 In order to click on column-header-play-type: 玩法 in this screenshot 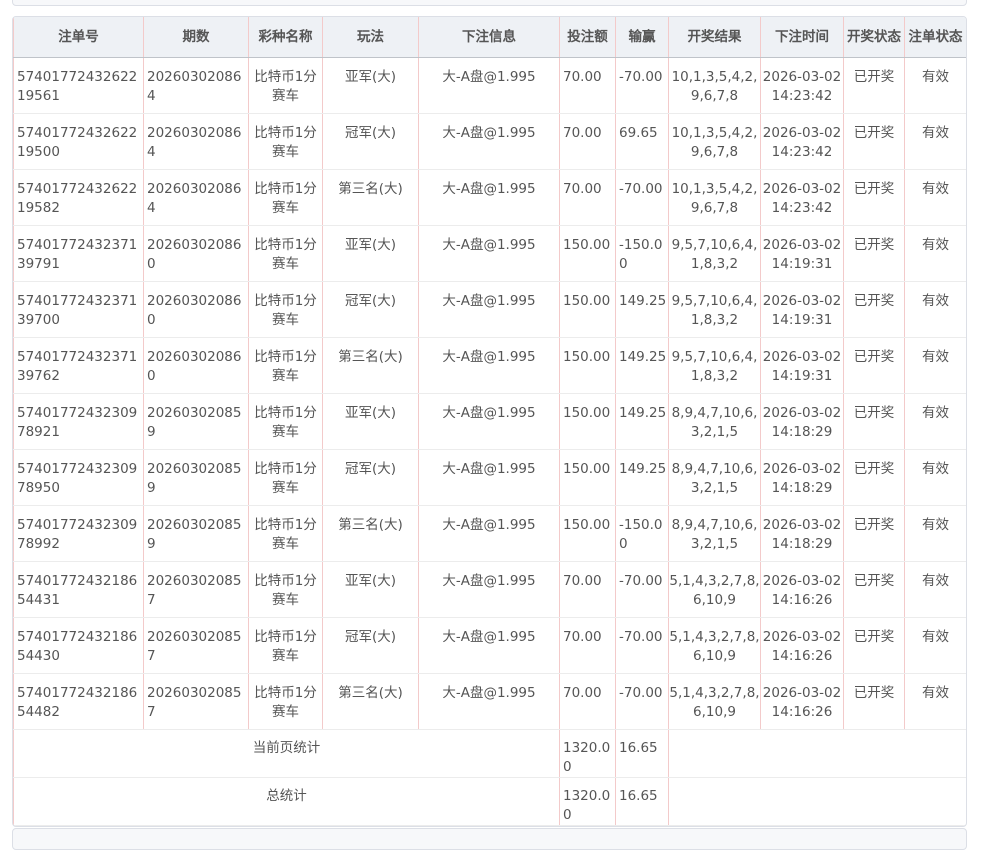, I will do `click(370, 37)`.